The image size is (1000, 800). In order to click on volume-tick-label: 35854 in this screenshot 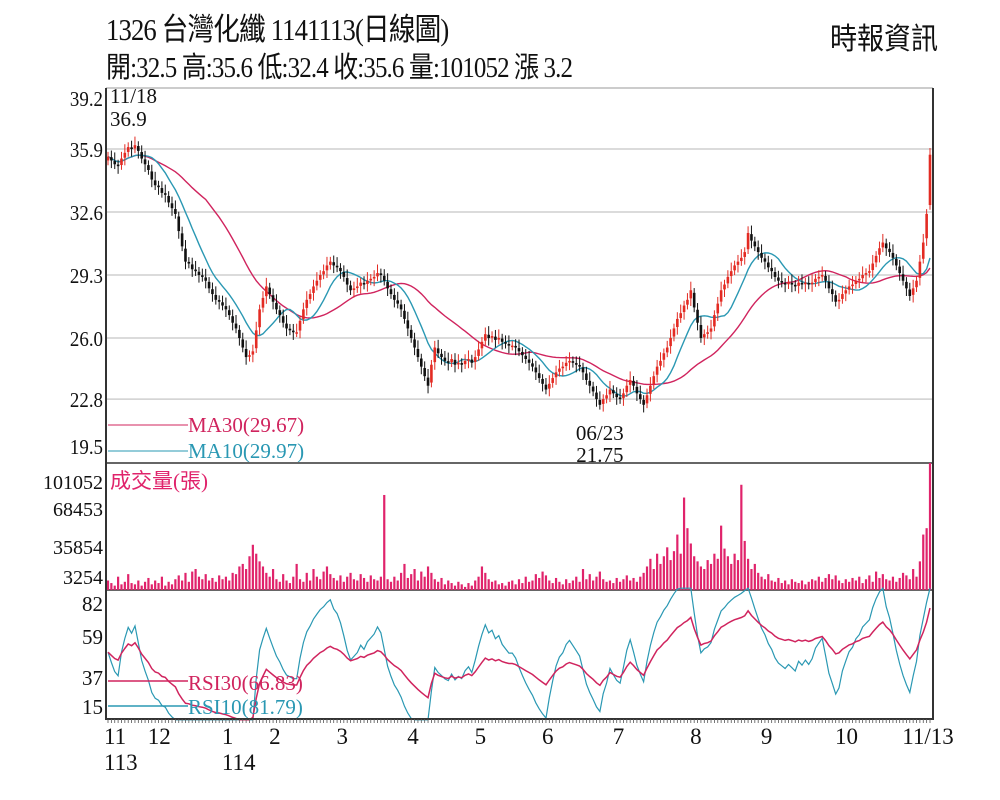, I will do `click(78, 548)`.